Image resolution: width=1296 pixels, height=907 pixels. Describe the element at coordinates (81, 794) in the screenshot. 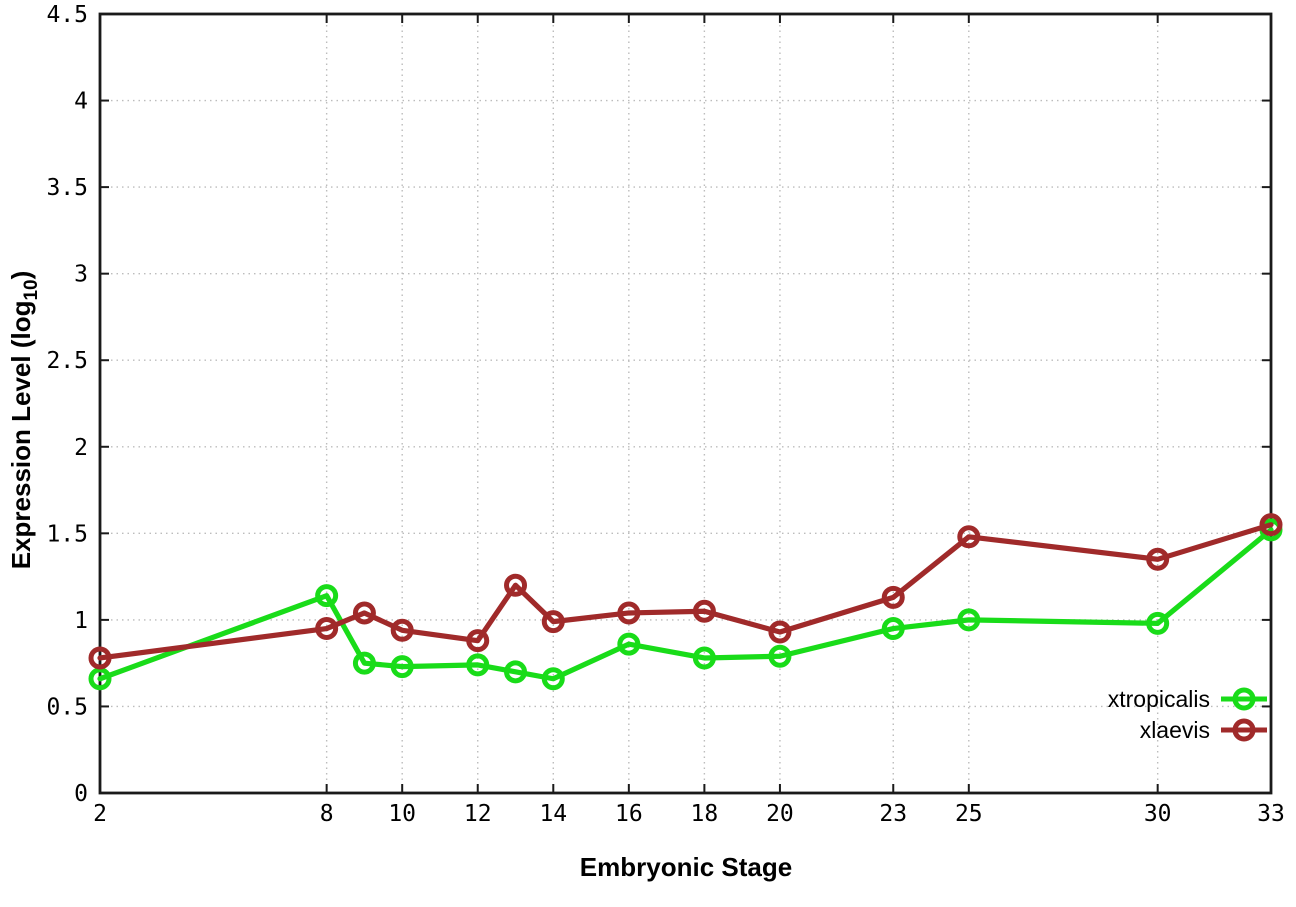

I see `y-tick-label: 0` at that location.